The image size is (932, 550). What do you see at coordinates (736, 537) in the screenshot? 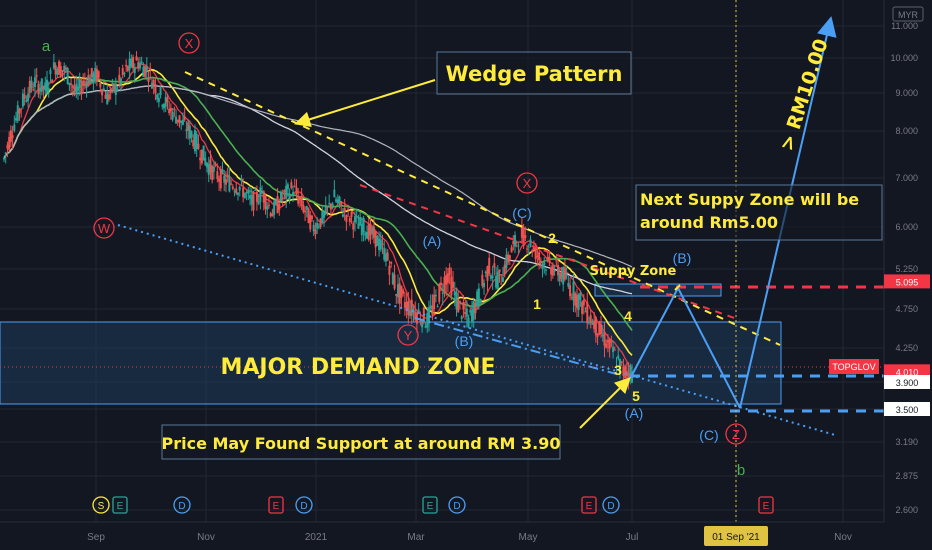
I see `crosshair-date-label: 01 Sep '21` at bounding box center [736, 537].